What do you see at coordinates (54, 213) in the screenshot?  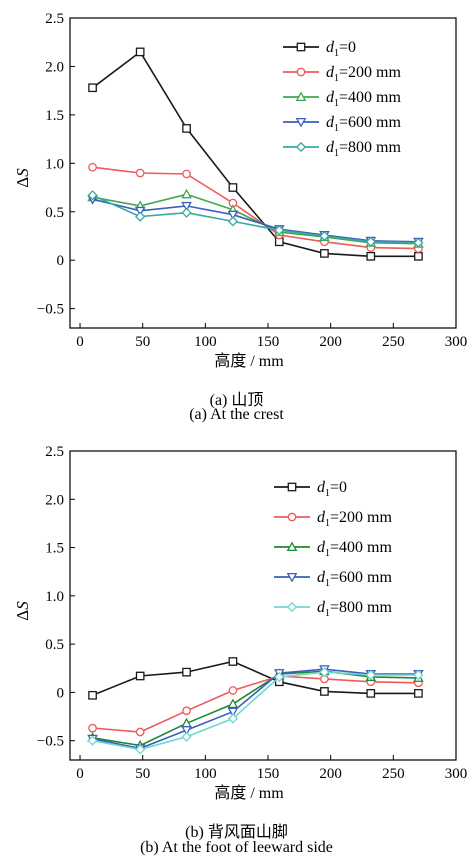 I see `y-tick-label: 0.5` at bounding box center [54, 213].